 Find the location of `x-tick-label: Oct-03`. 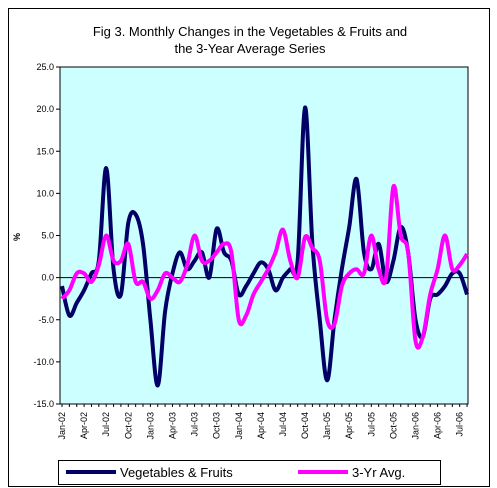

x-tick-label: Oct-03 is located at coordinates (217, 425).